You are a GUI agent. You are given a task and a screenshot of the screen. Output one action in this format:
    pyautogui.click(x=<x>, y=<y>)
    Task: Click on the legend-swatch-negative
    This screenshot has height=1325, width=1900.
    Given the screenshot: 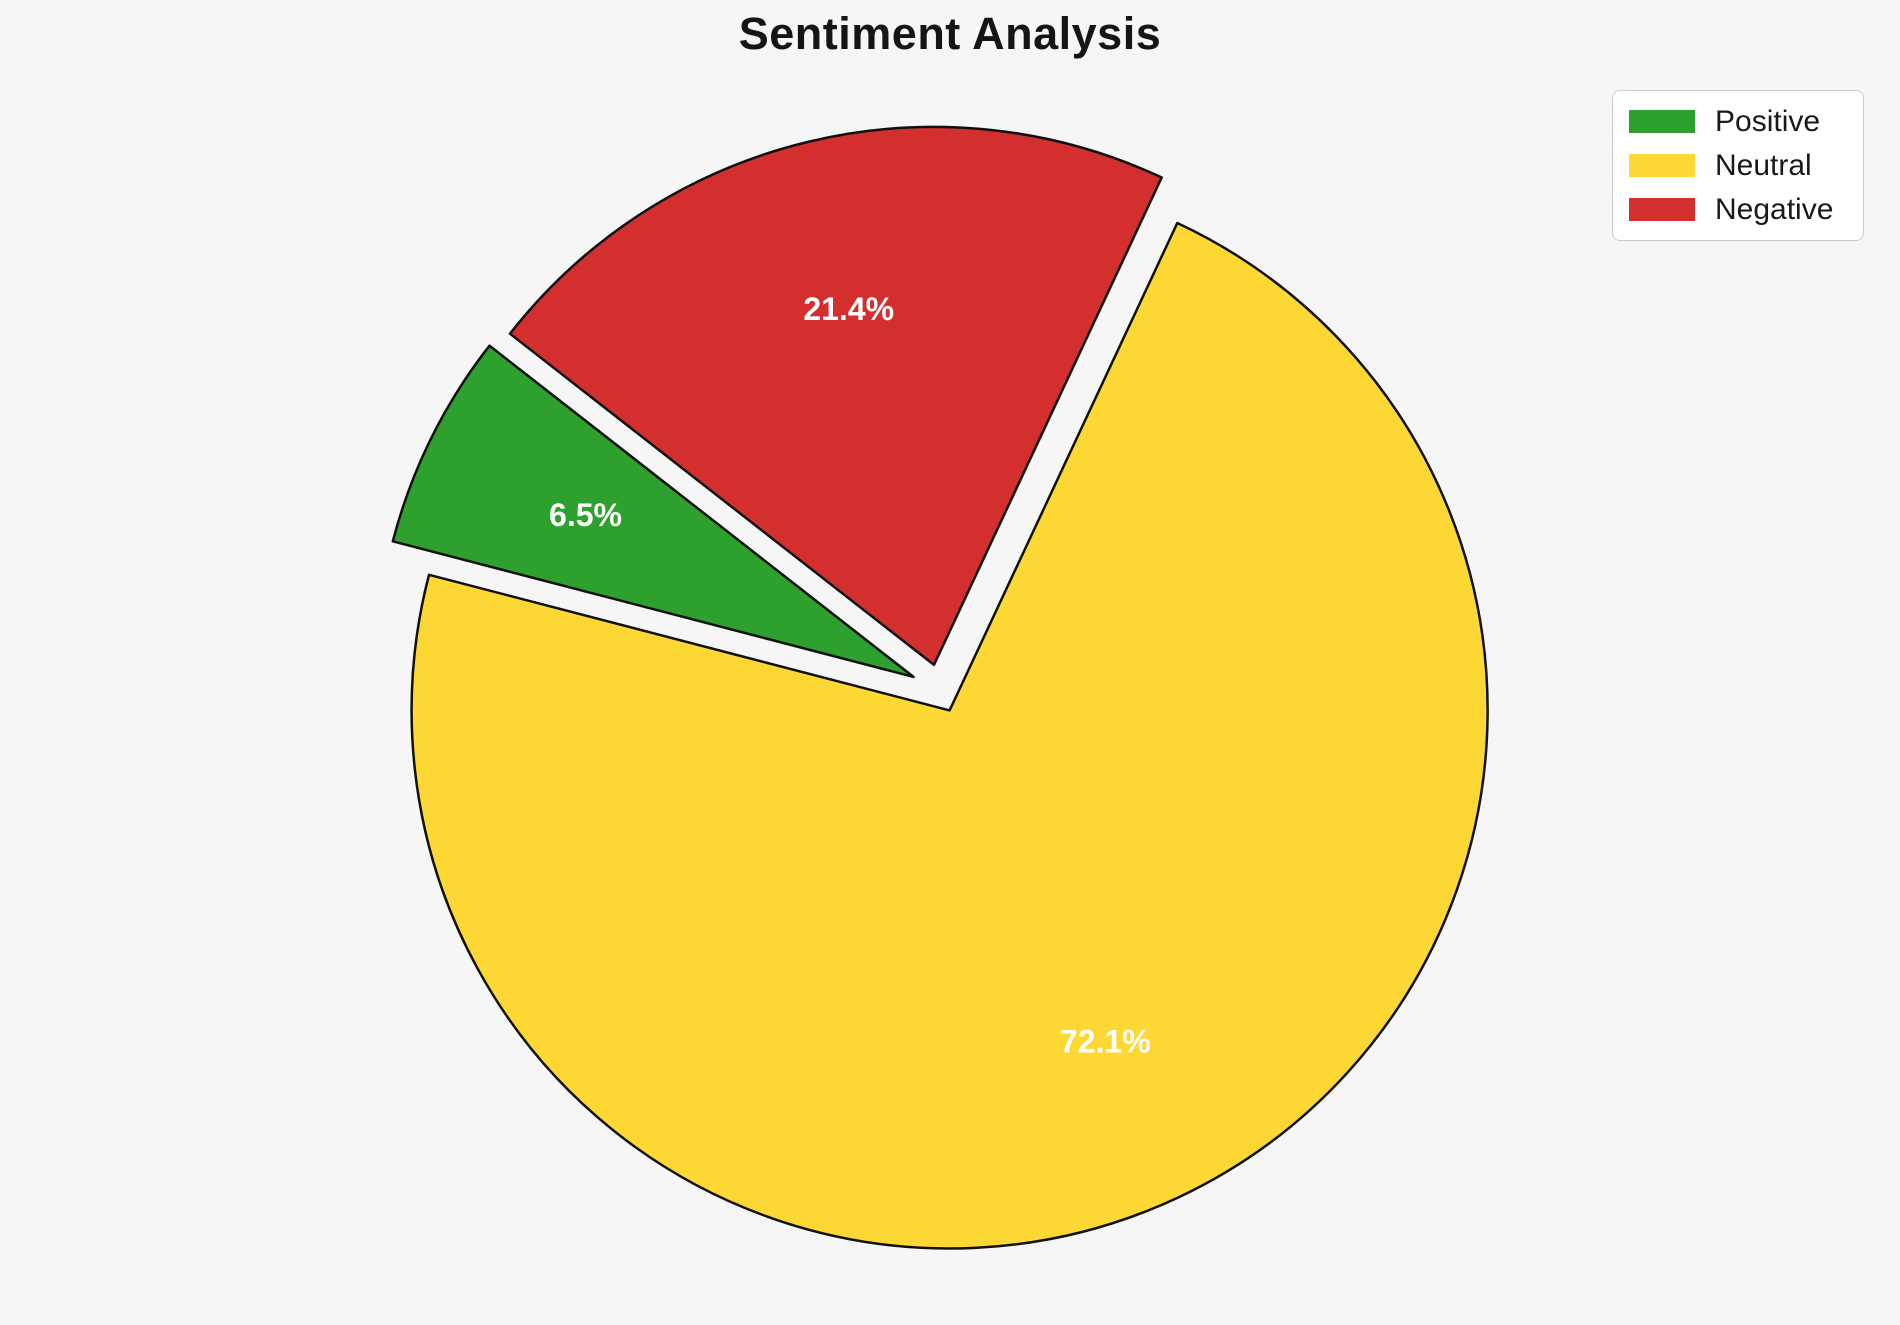 What is the action you would take?
    pyautogui.click(x=1662, y=209)
    